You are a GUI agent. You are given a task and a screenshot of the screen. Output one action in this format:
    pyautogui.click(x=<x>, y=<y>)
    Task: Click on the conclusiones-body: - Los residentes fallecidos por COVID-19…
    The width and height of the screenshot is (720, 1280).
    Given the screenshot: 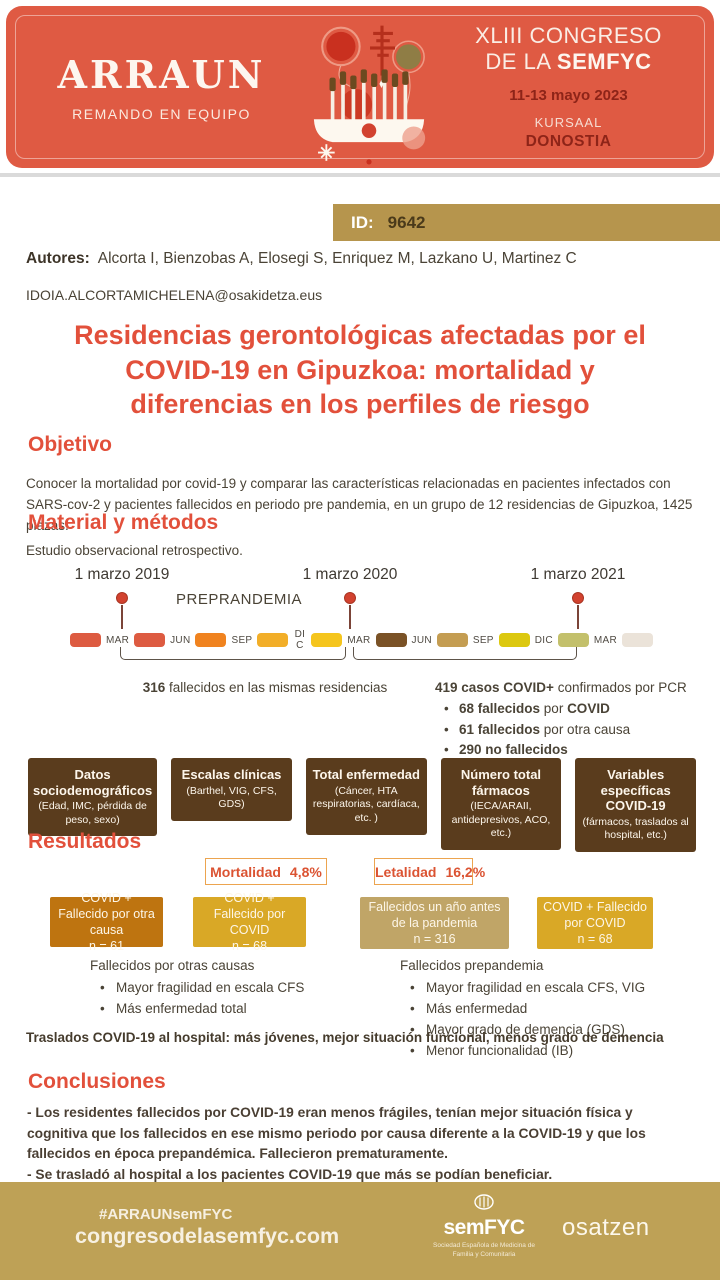 What is the action you would take?
    pyautogui.click(x=357, y=1144)
    